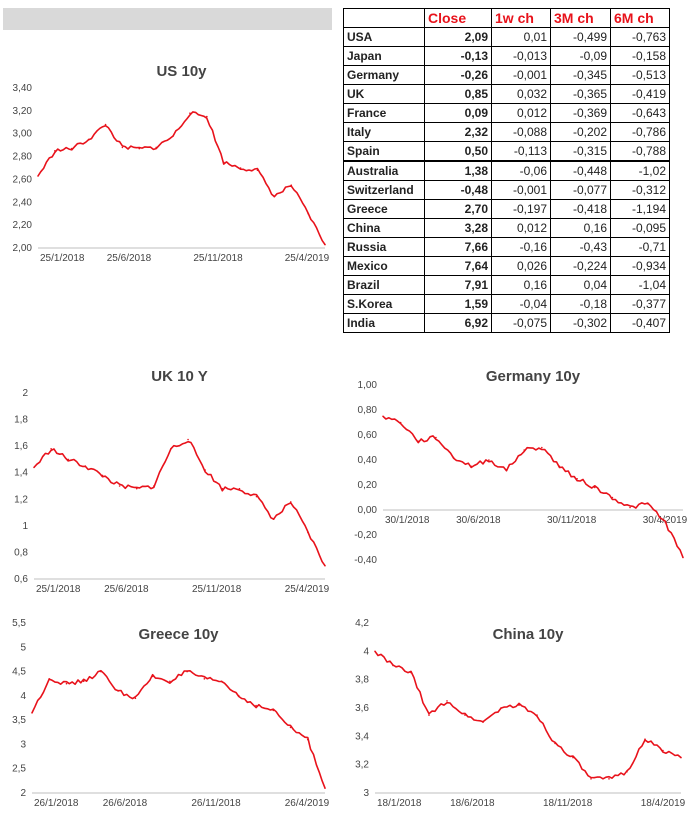 The height and width of the screenshot is (819, 697). What do you see at coordinates (521, 266) in the screenshot?
I see `change-1w-cell: 0,026` at bounding box center [521, 266].